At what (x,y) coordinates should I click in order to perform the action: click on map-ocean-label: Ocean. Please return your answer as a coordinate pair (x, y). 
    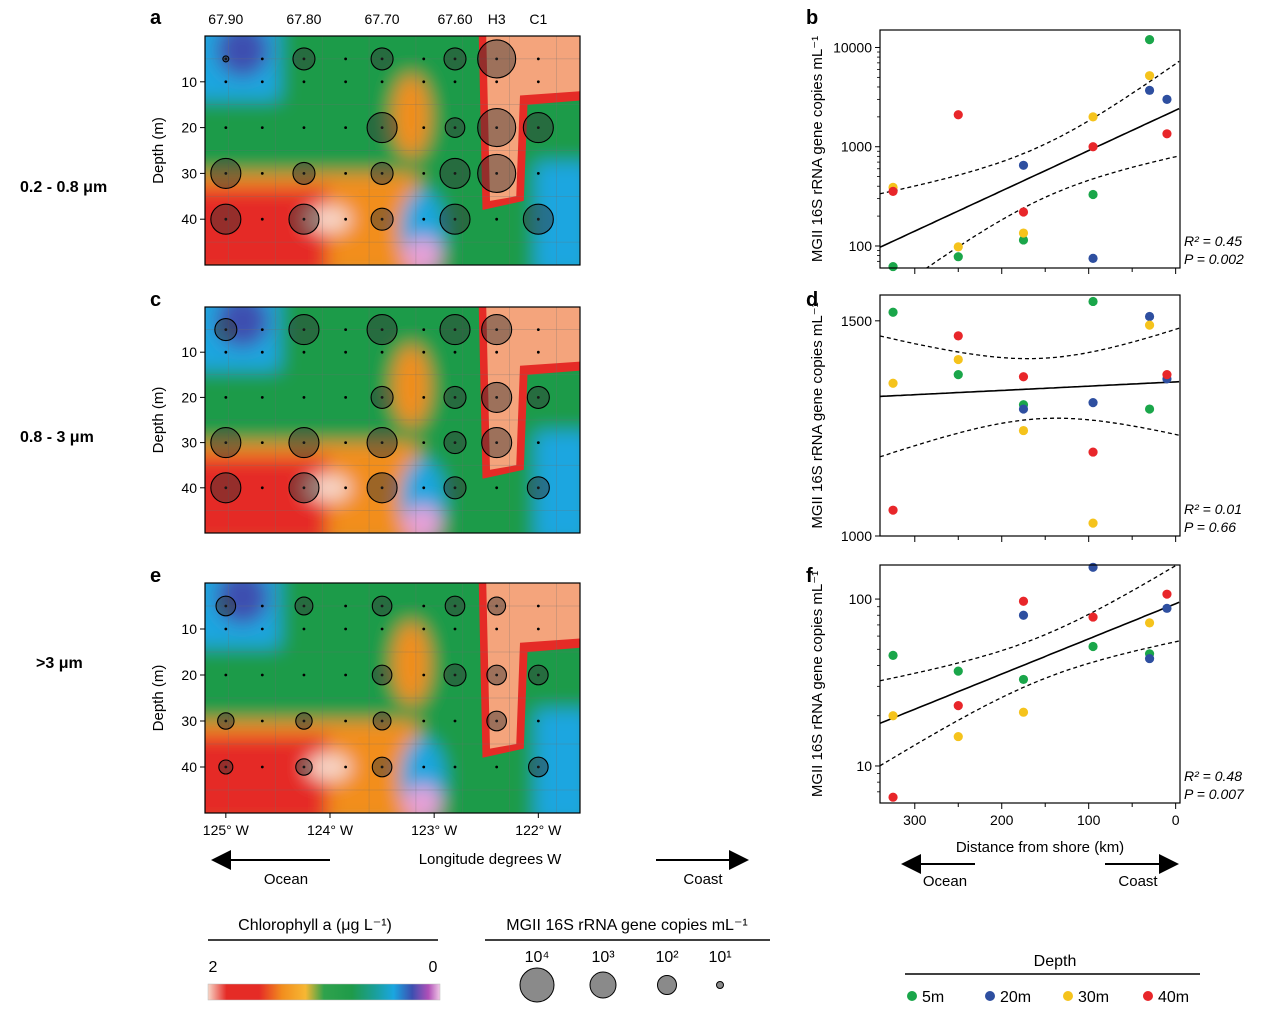
    Looking at the image, I should click on (286, 879).